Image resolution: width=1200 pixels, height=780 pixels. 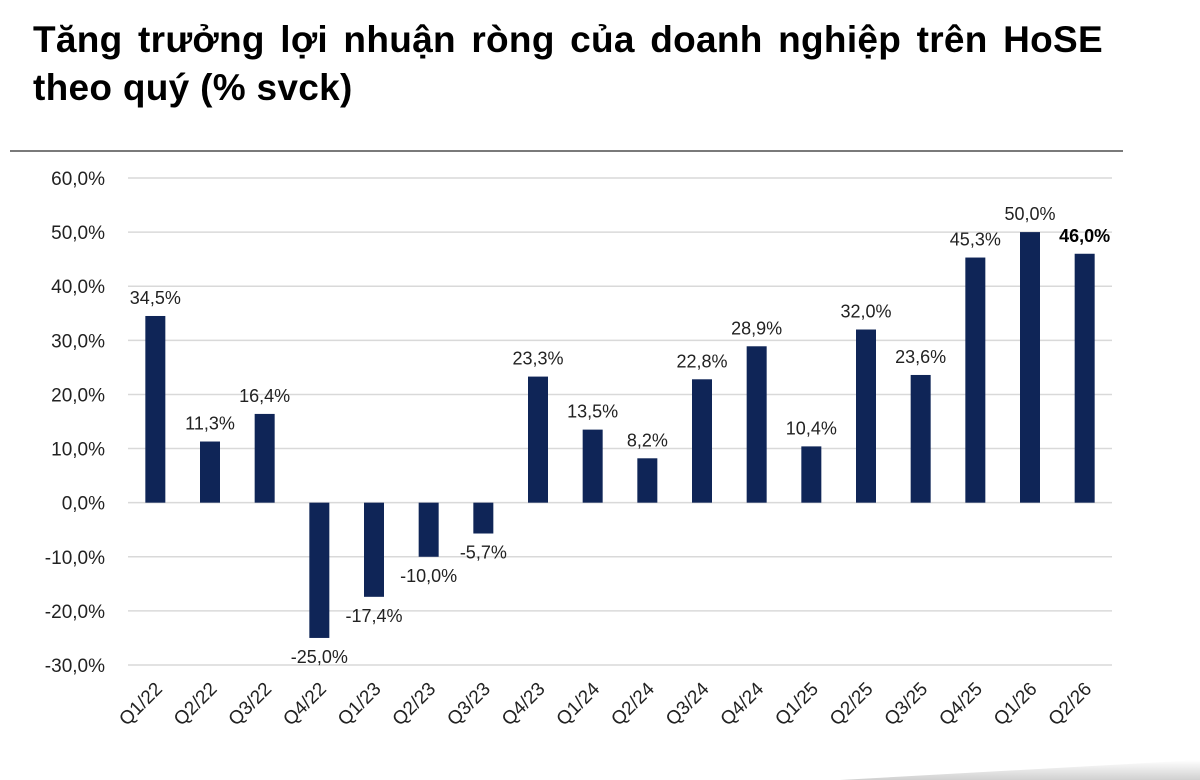 I want to click on x-tick-label: Q1/26, so click(x=1015, y=704).